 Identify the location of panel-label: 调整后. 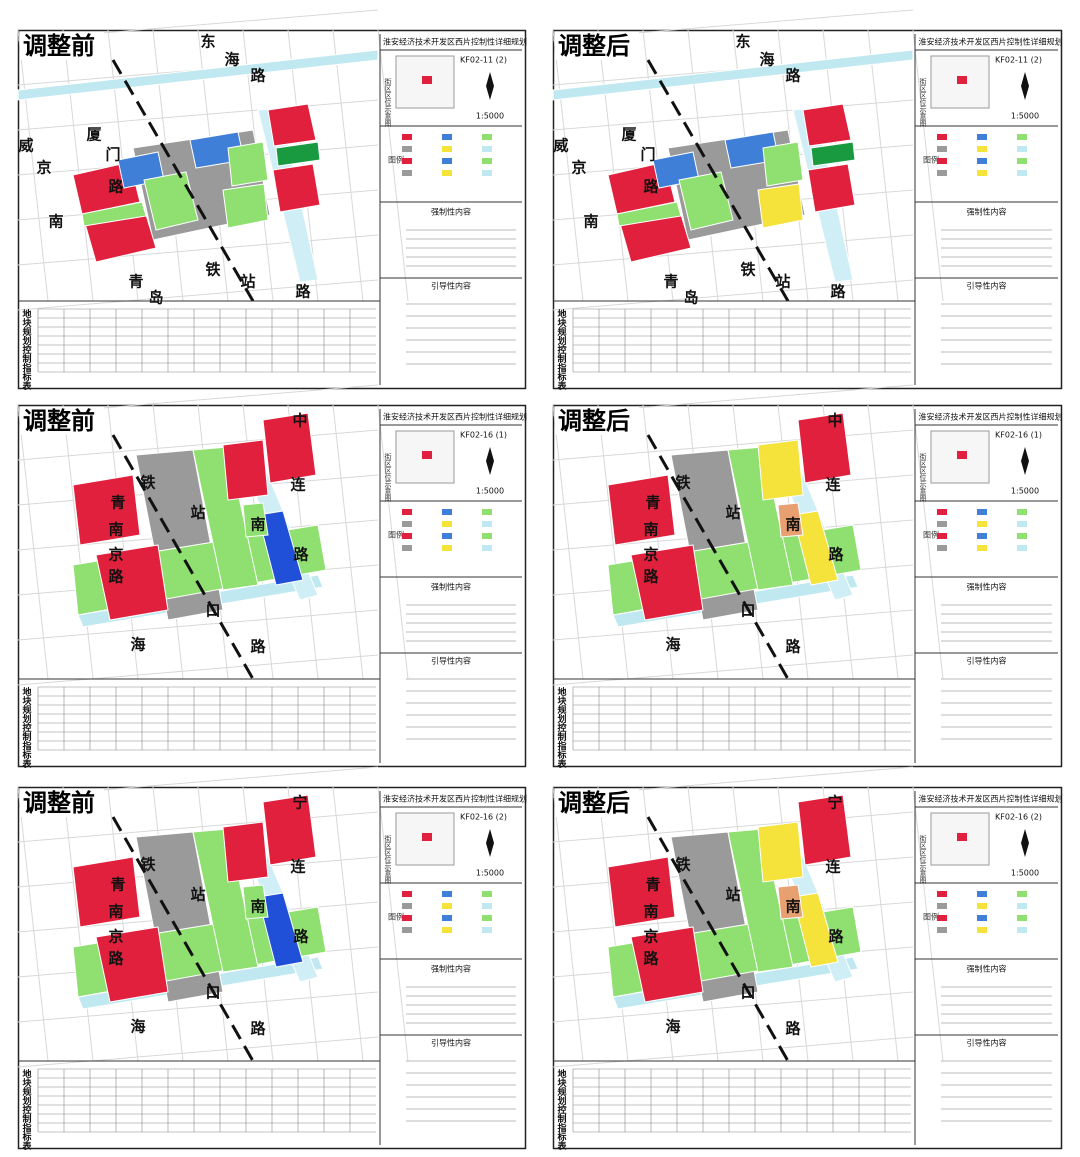
(594, 421).